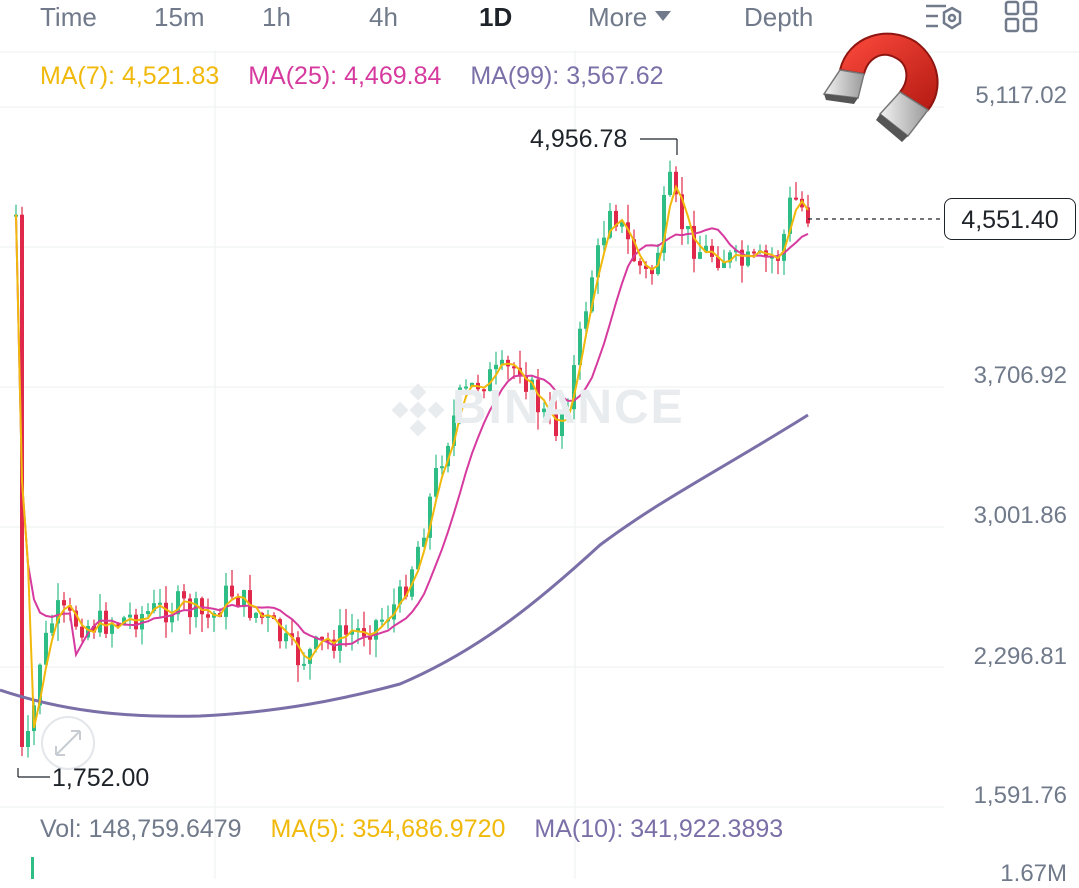 The width and height of the screenshot is (1079, 888). Describe the element at coordinates (101, 778) in the screenshot. I see `low-price-marker: 1,752.00` at that location.